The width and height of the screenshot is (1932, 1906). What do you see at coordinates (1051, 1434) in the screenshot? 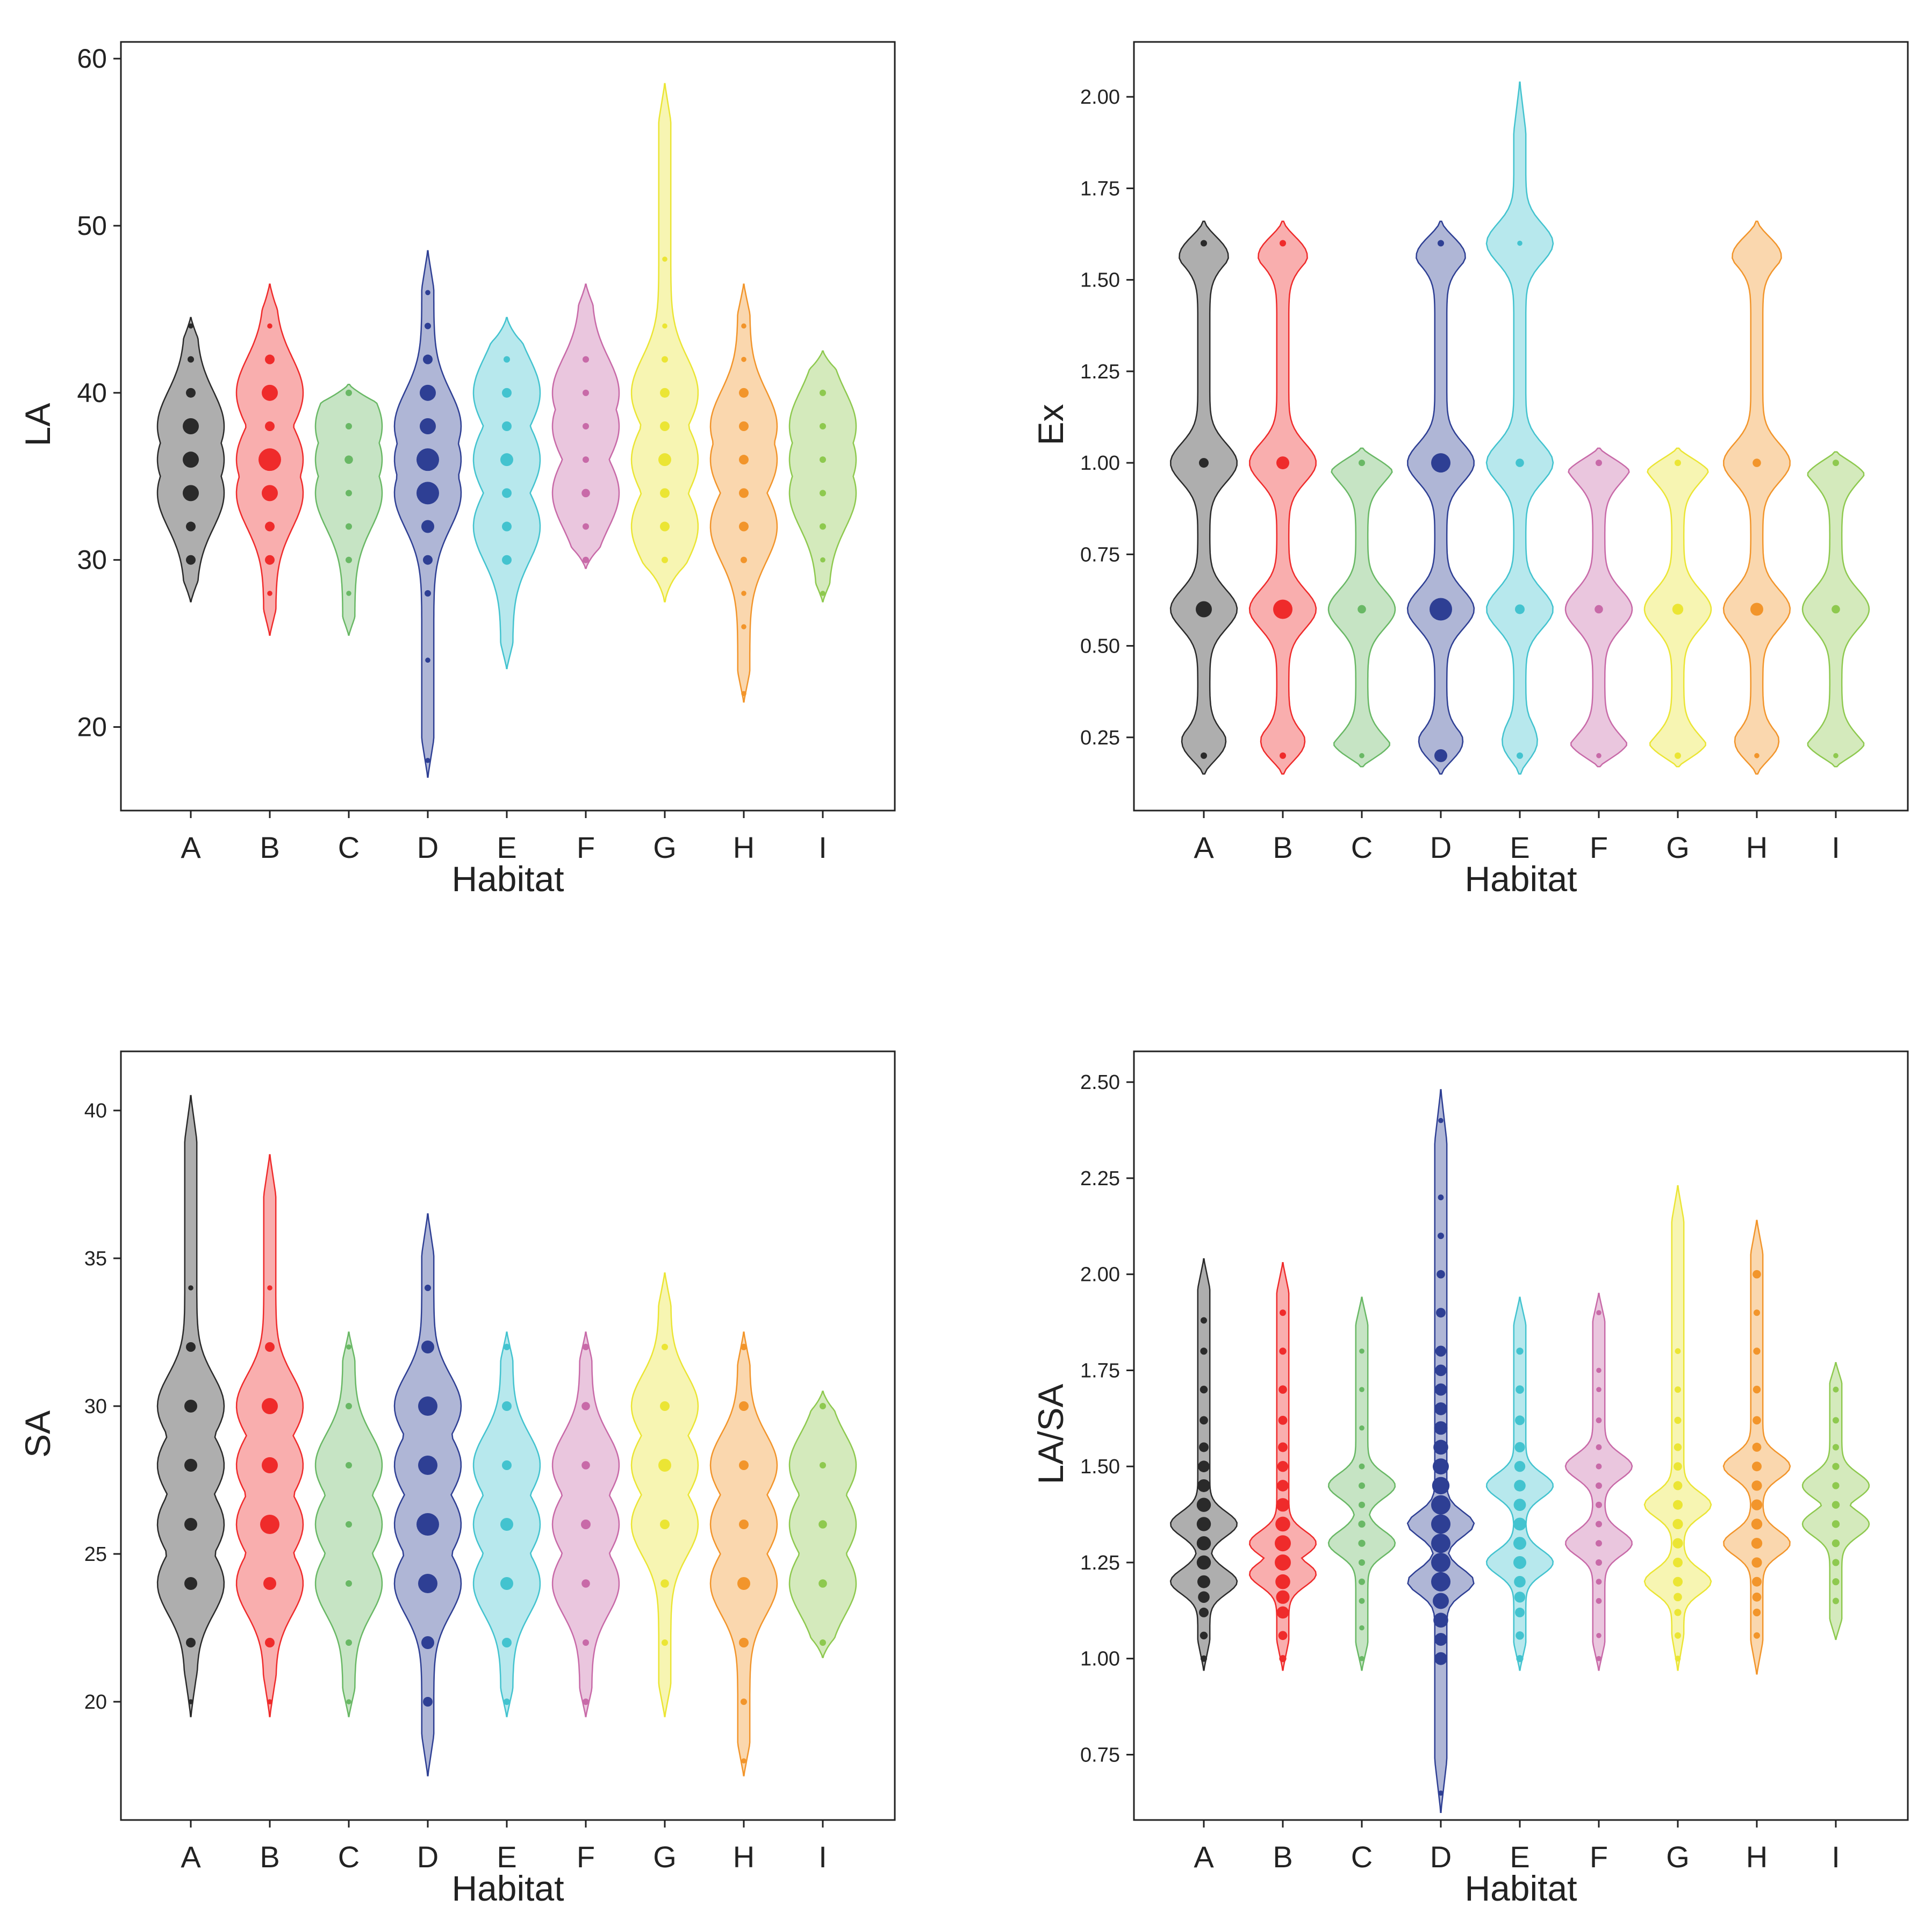
I see `y-axis-title: LA/SA` at bounding box center [1051, 1434].